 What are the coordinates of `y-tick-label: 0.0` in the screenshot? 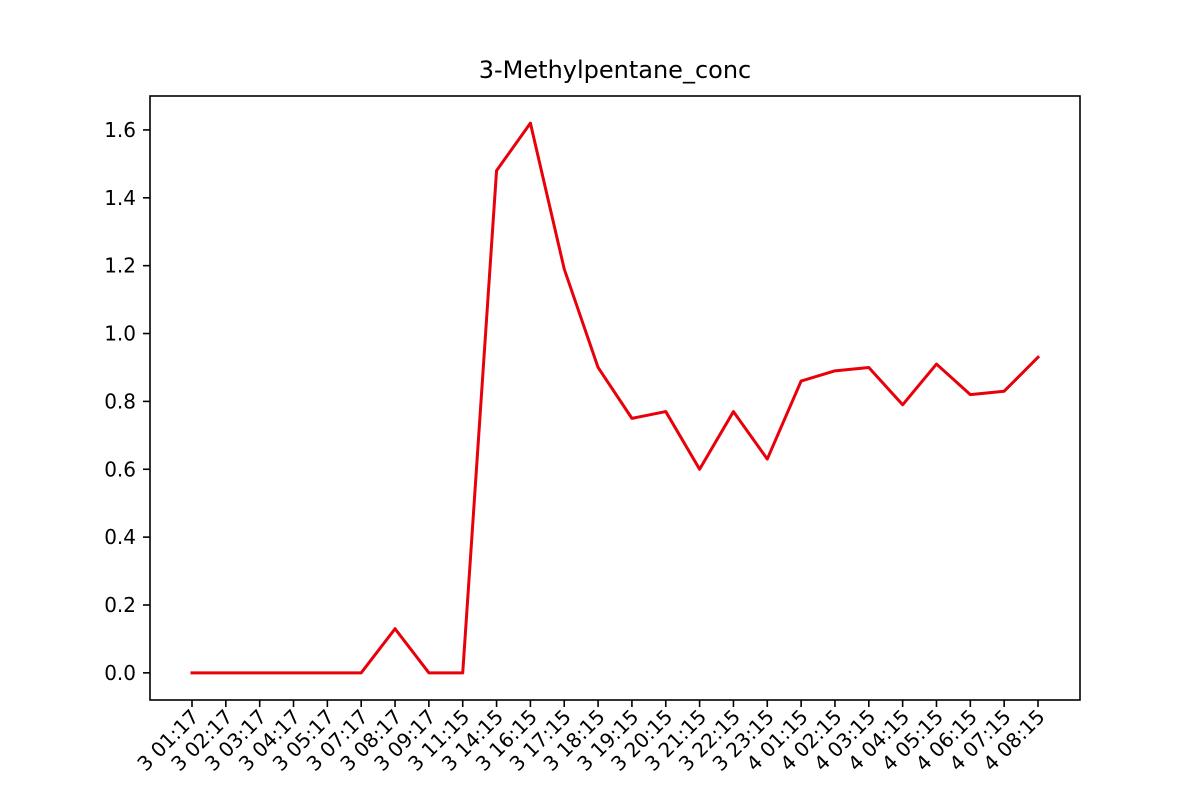 It's located at (120, 673).